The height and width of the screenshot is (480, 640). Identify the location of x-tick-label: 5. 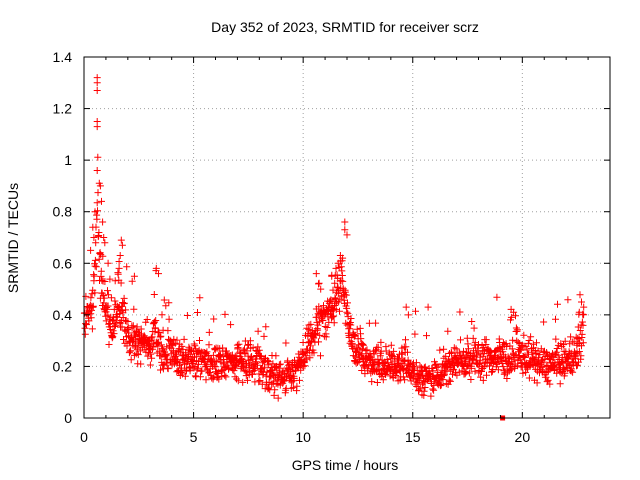
(194, 437).